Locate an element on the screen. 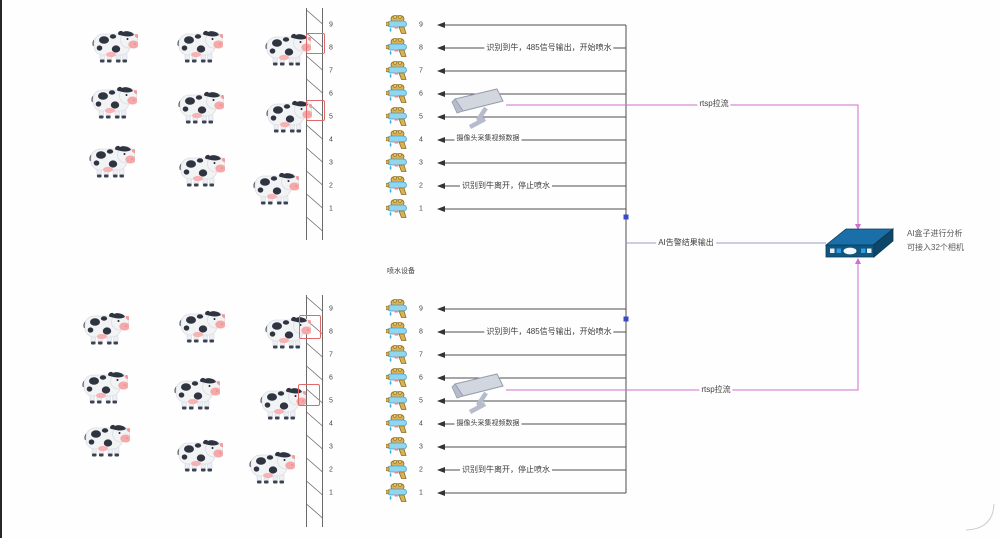  label-rtsp-top: rtsp拉流 is located at coordinates (714, 104).